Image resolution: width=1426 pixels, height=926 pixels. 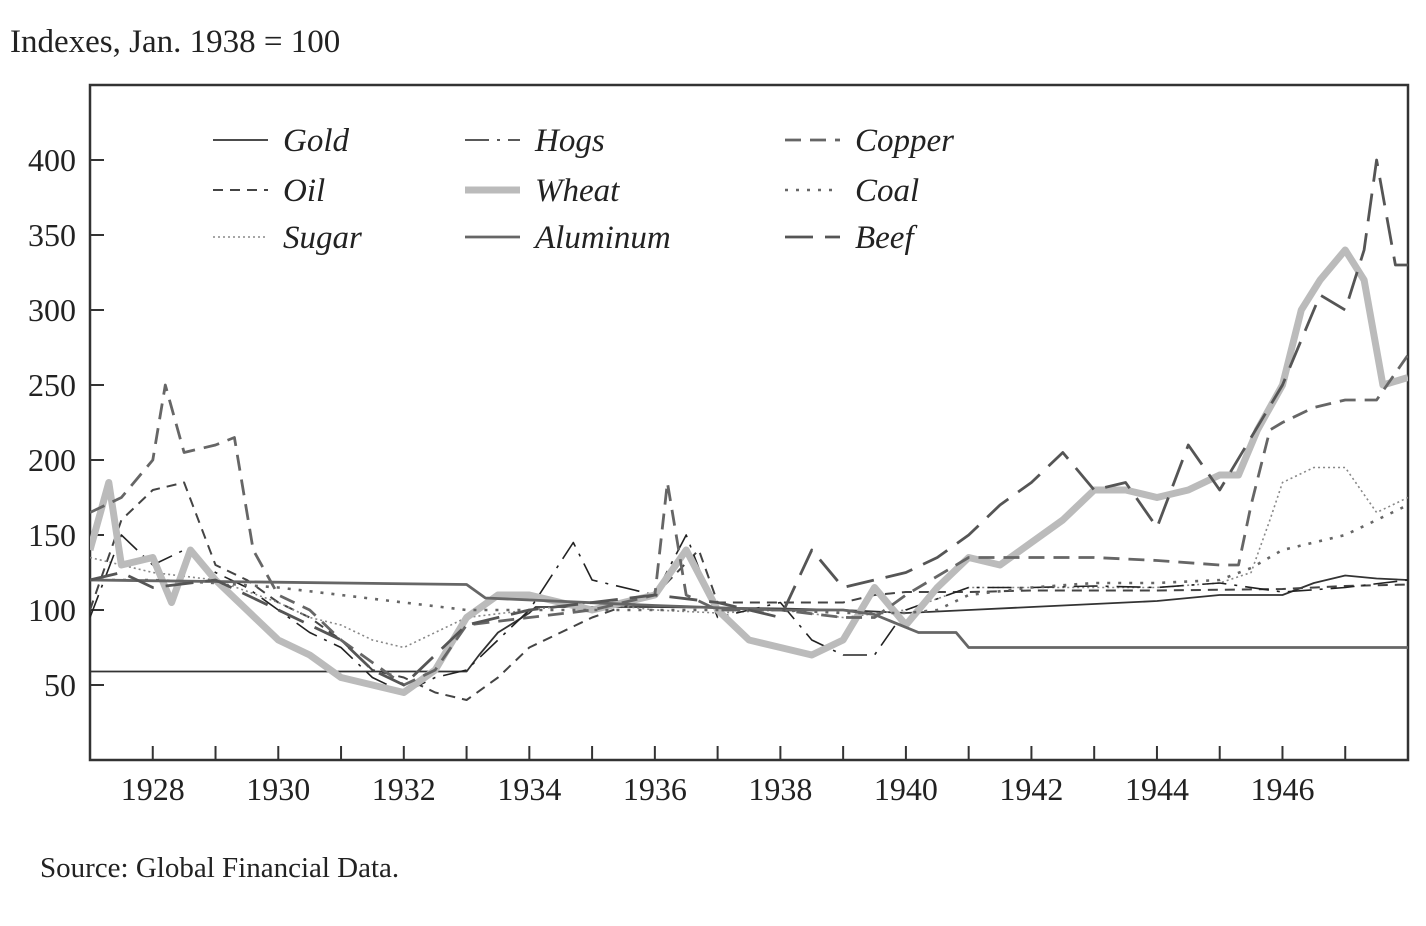 I want to click on y-tick-label: 100, so click(x=52, y=610).